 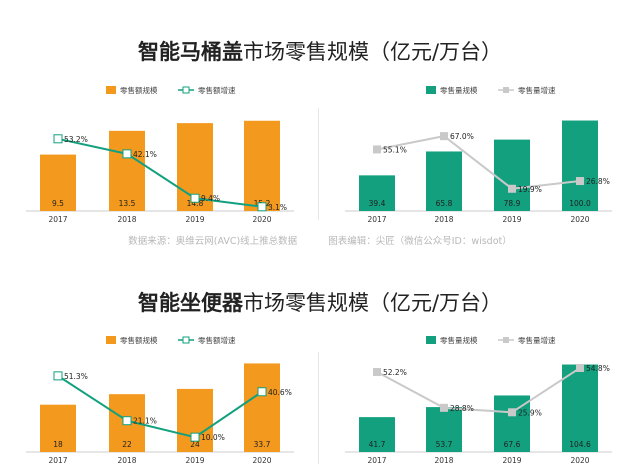 What do you see at coordinates (512, 203) in the screenshot?
I see `bar-value-label: 78.9` at bounding box center [512, 203].